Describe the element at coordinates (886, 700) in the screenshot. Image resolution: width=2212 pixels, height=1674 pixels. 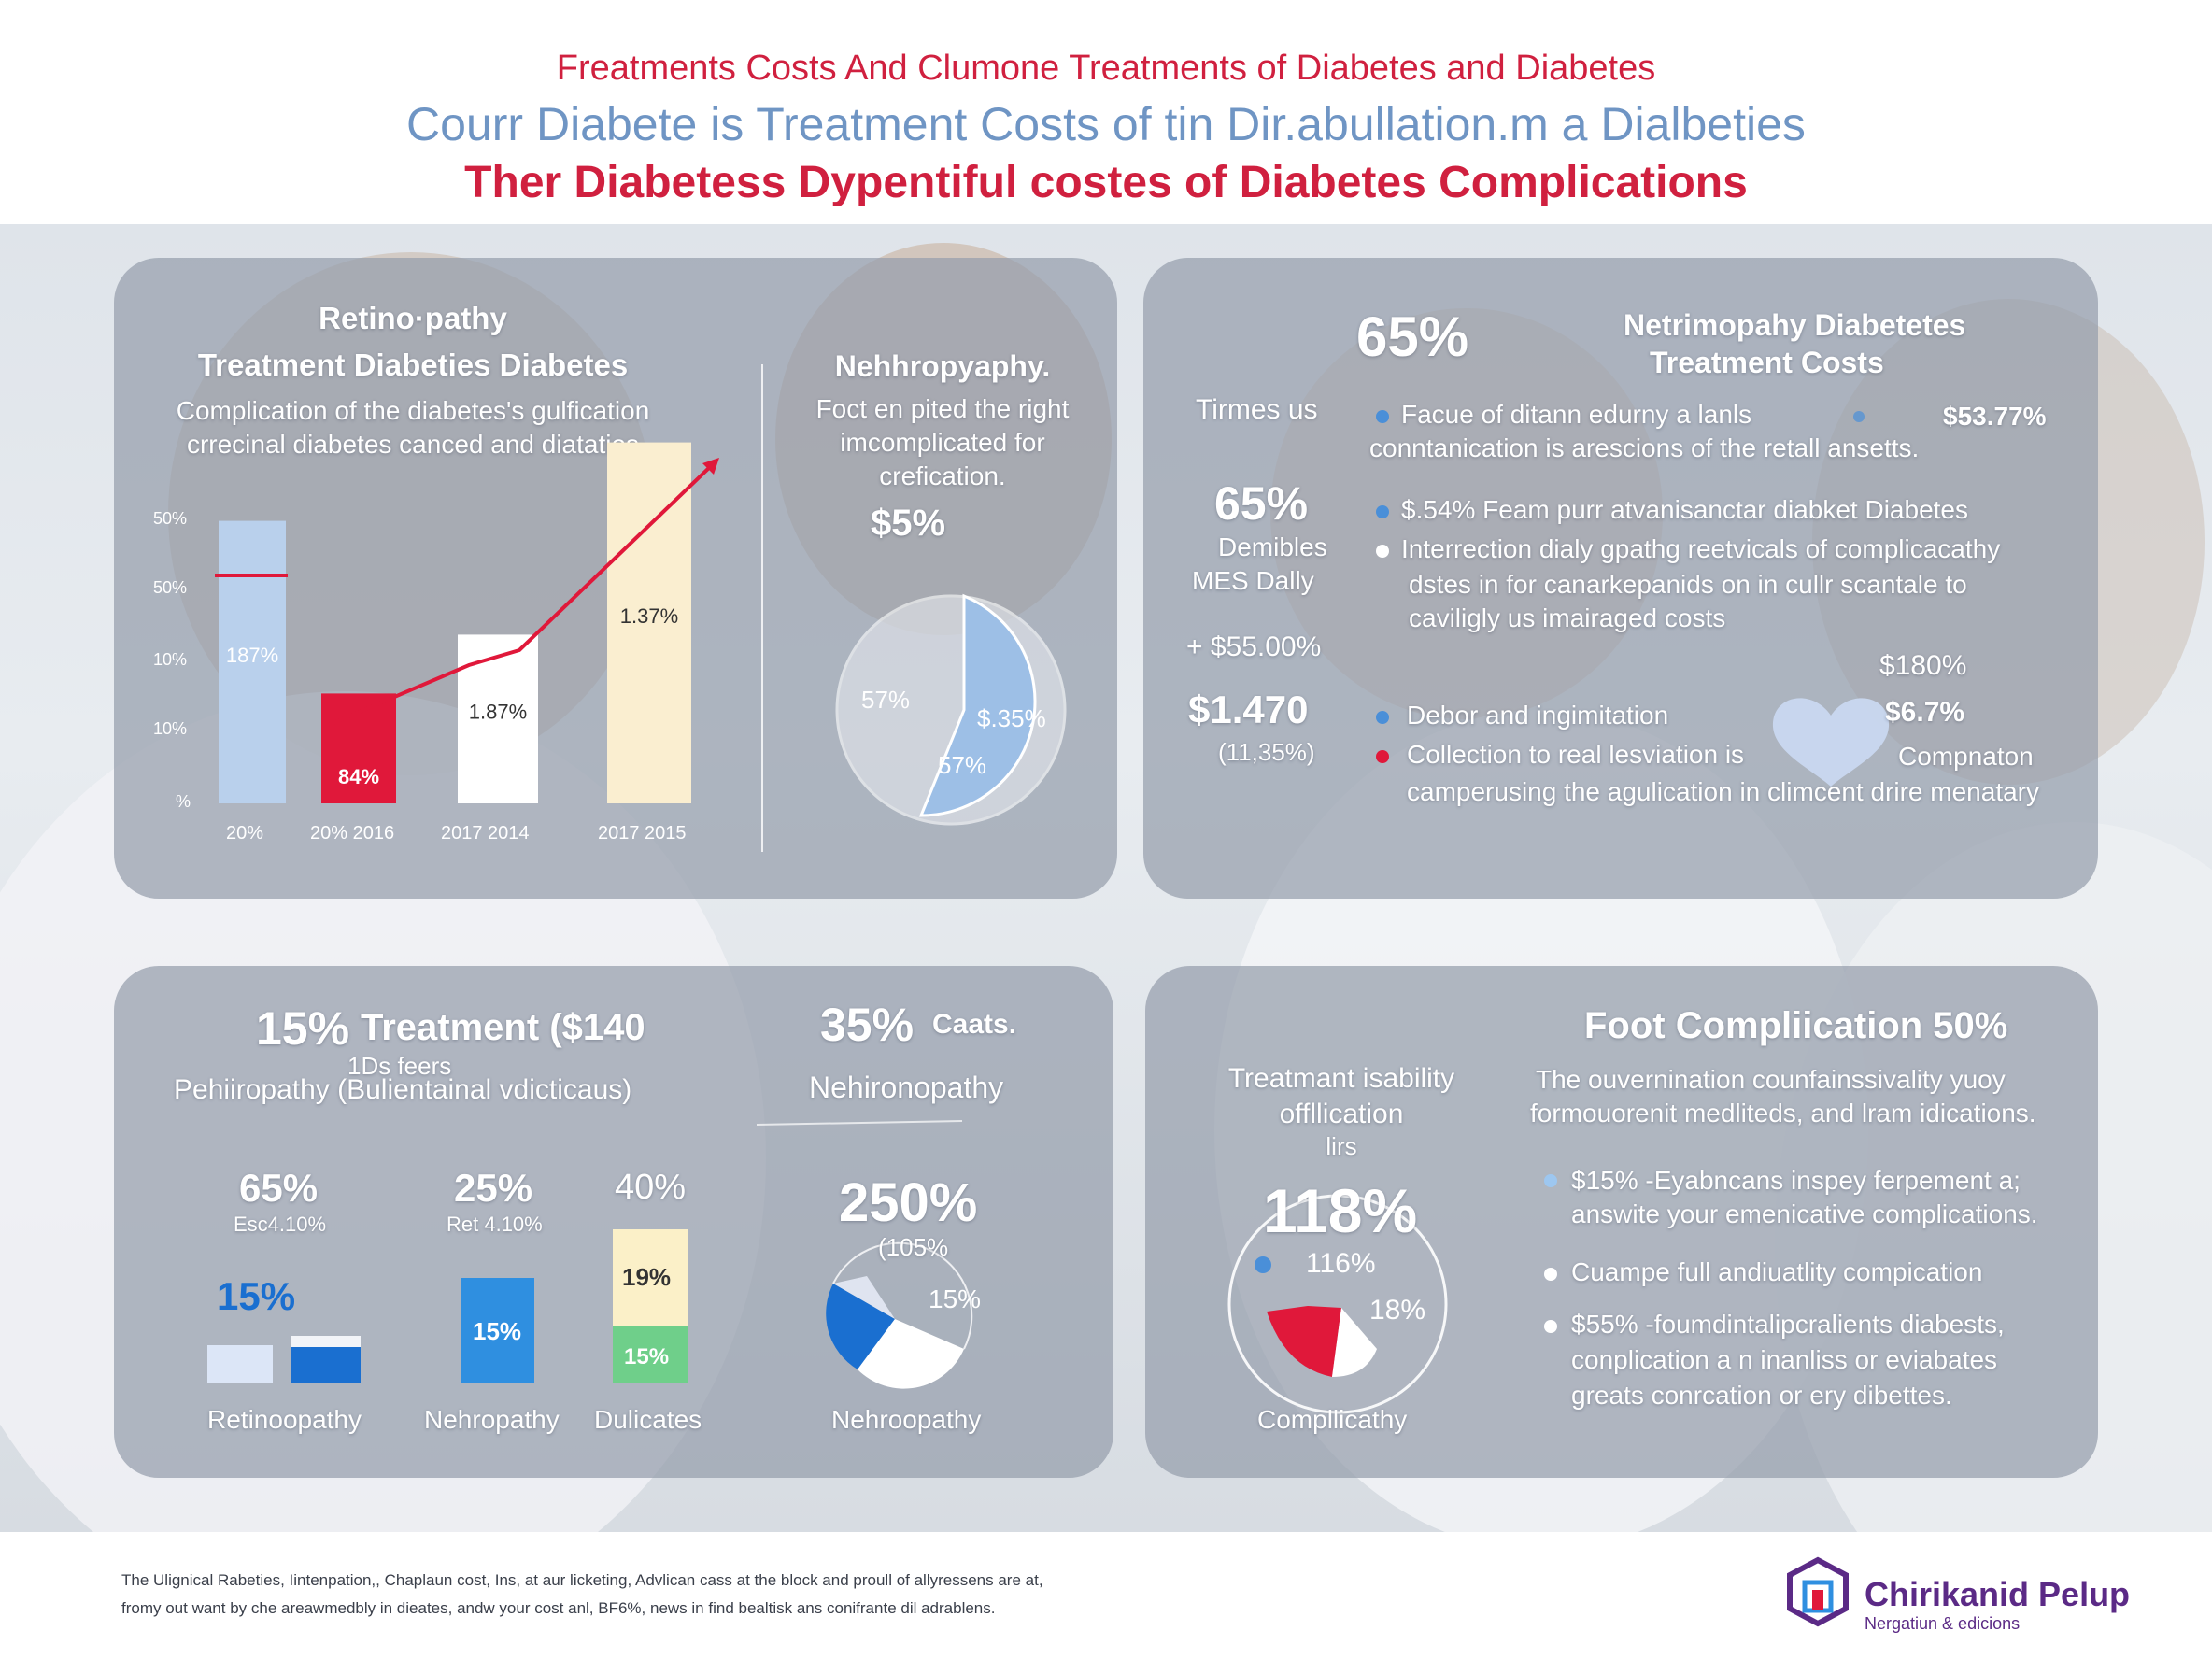
I see `pie-label: 57%` at that location.